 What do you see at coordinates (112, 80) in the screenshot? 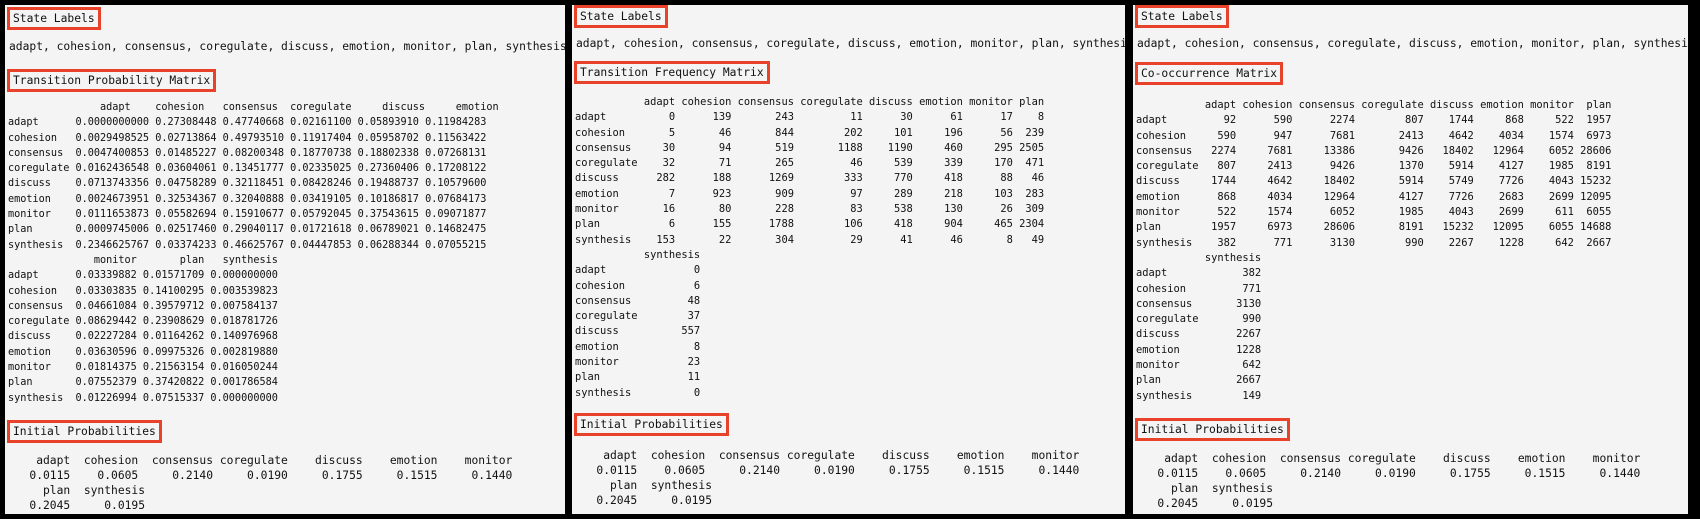
I see `transition-probability-matrix-heading: Transition Probability Matrix` at bounding box center [112, 80].